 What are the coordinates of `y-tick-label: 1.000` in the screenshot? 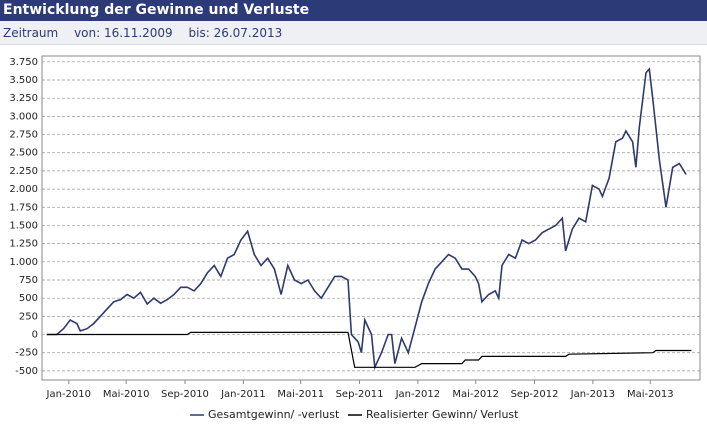 It's located at (23, 262).